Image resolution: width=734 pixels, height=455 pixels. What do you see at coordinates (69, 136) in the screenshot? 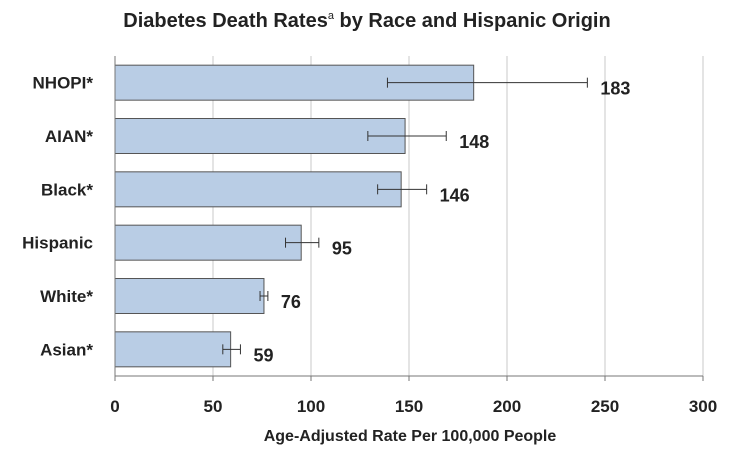
I see `category-label: AIAN*` at bounding box center [69, 136].